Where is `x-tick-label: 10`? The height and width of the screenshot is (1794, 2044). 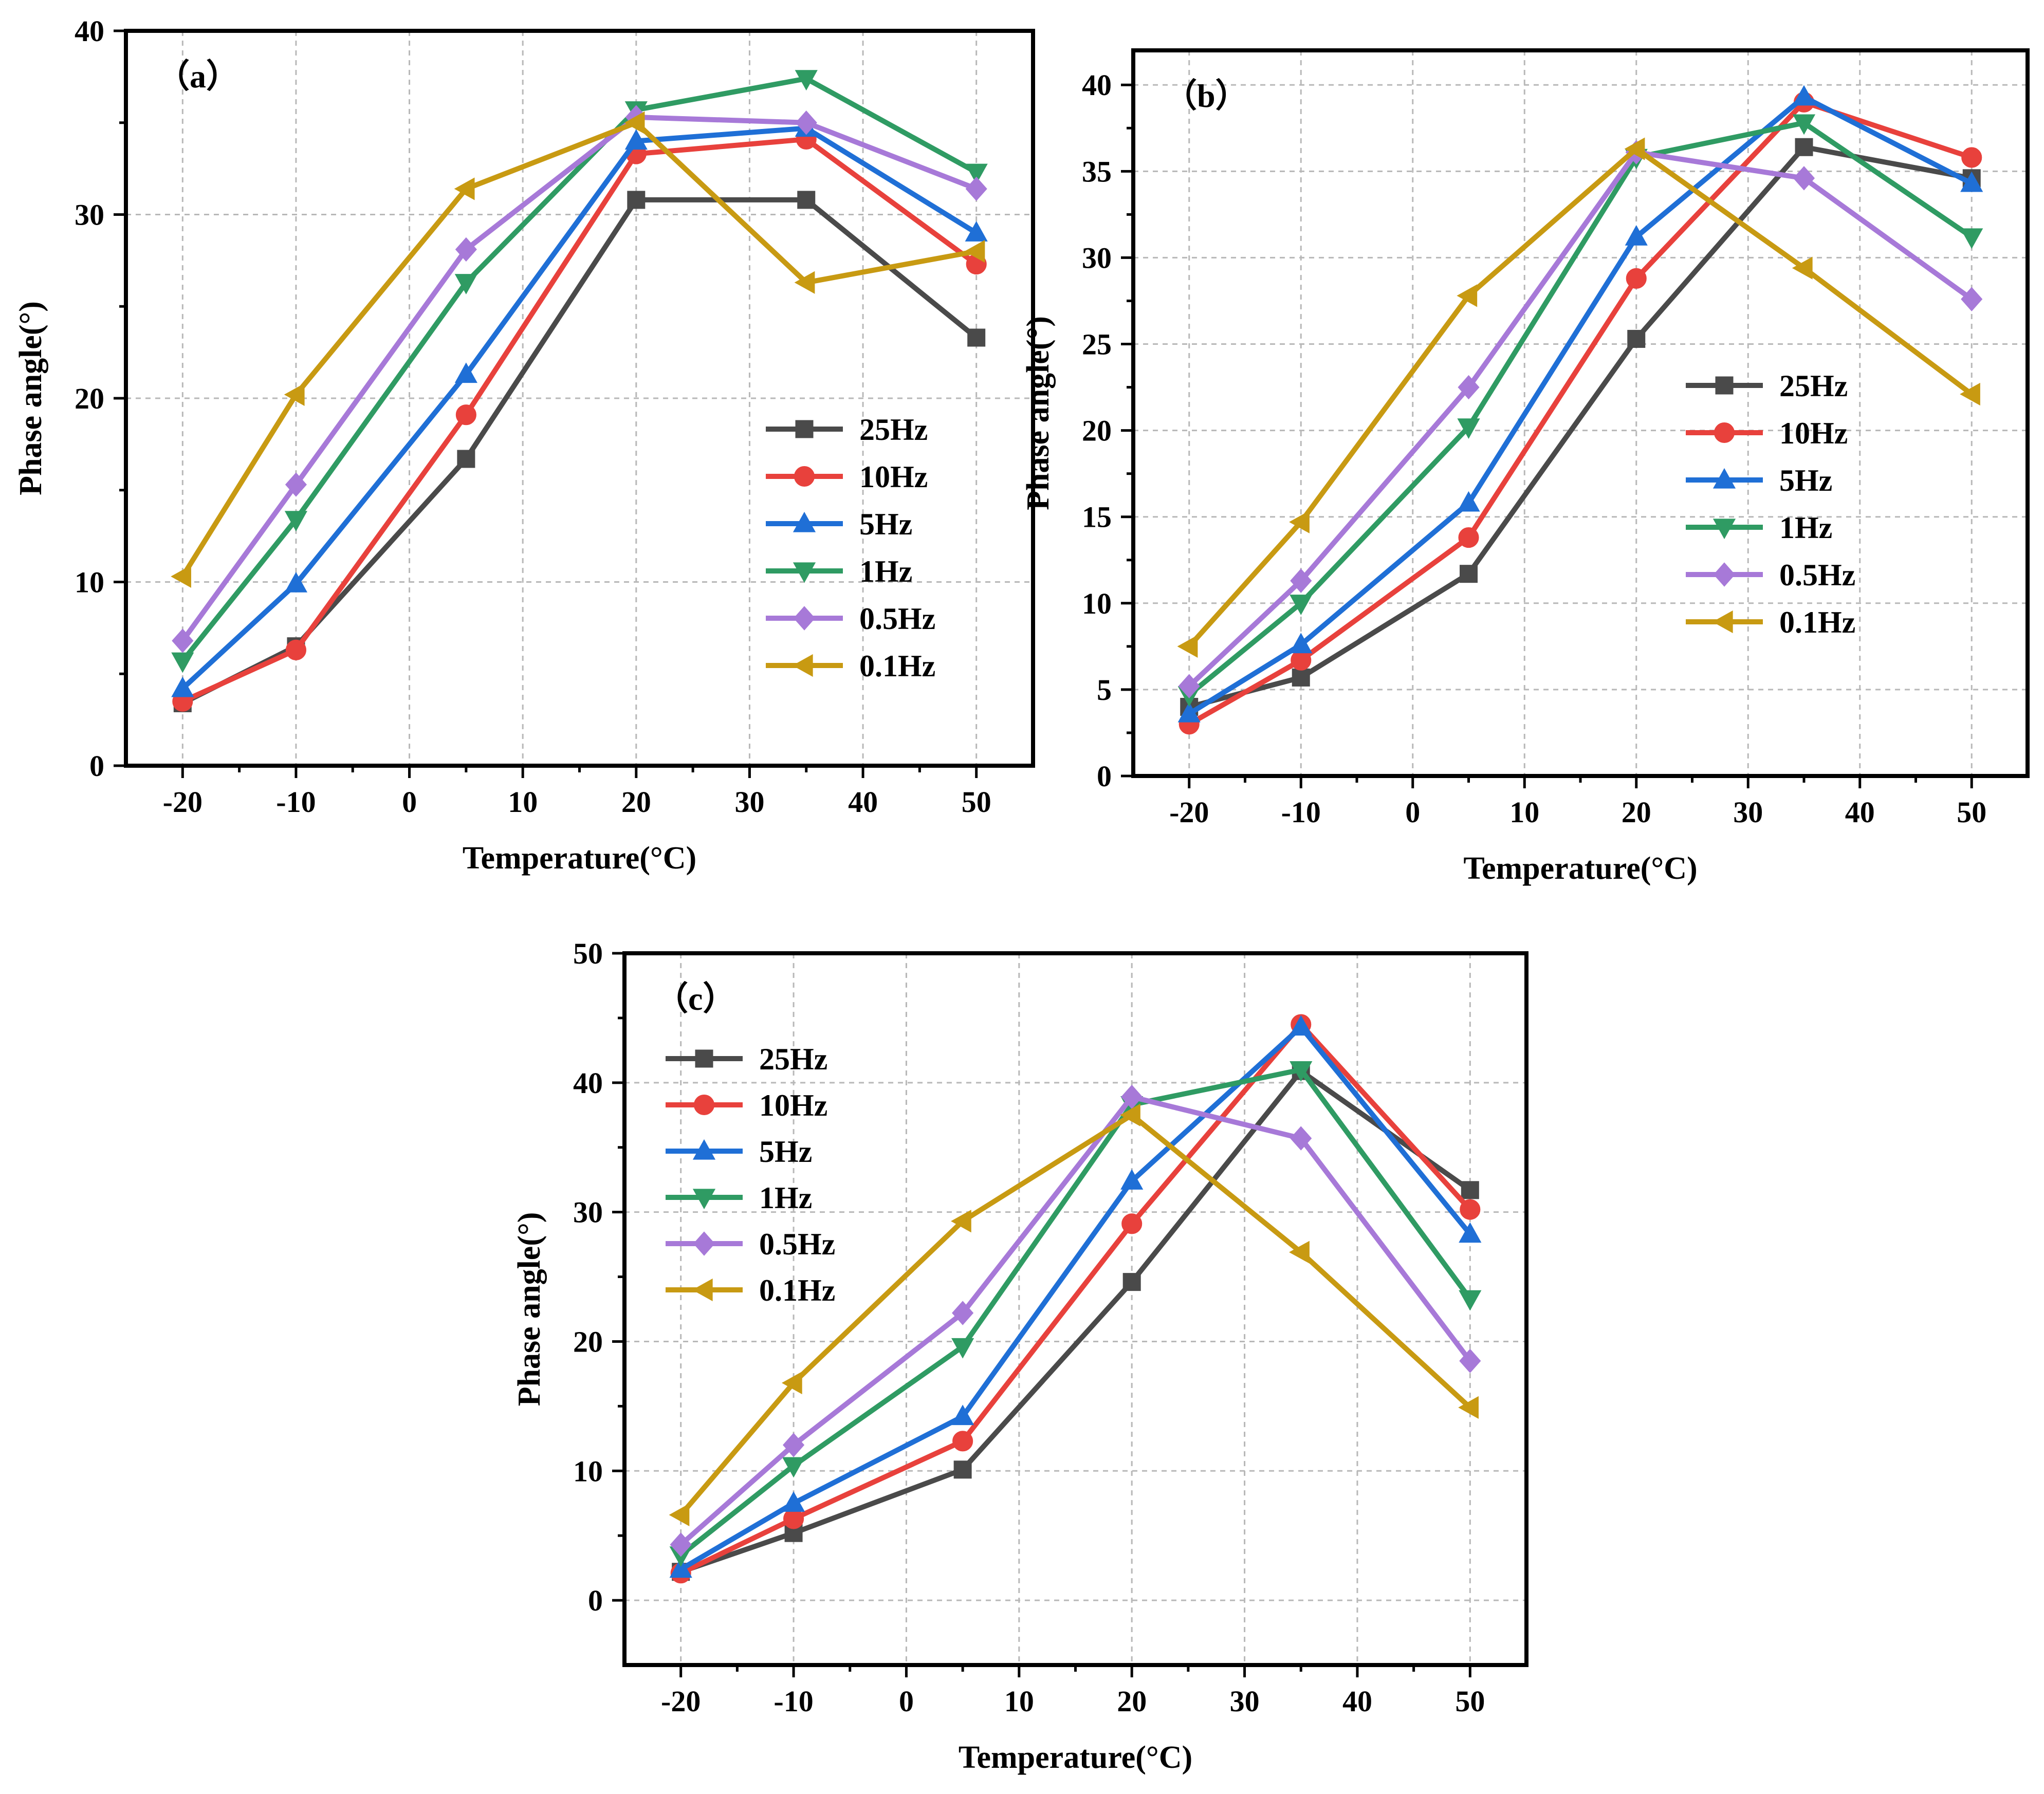 x-tick-label: 10 is located at coordinates (523, 802).